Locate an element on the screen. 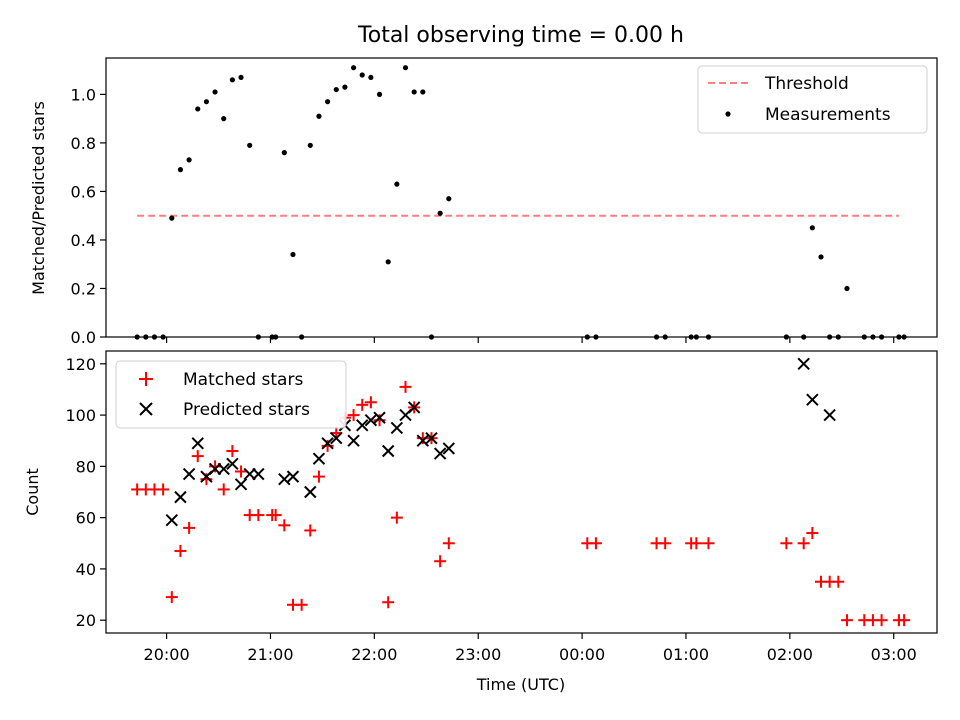  y-tick-label: 60 is located at coordinates (86, 518).